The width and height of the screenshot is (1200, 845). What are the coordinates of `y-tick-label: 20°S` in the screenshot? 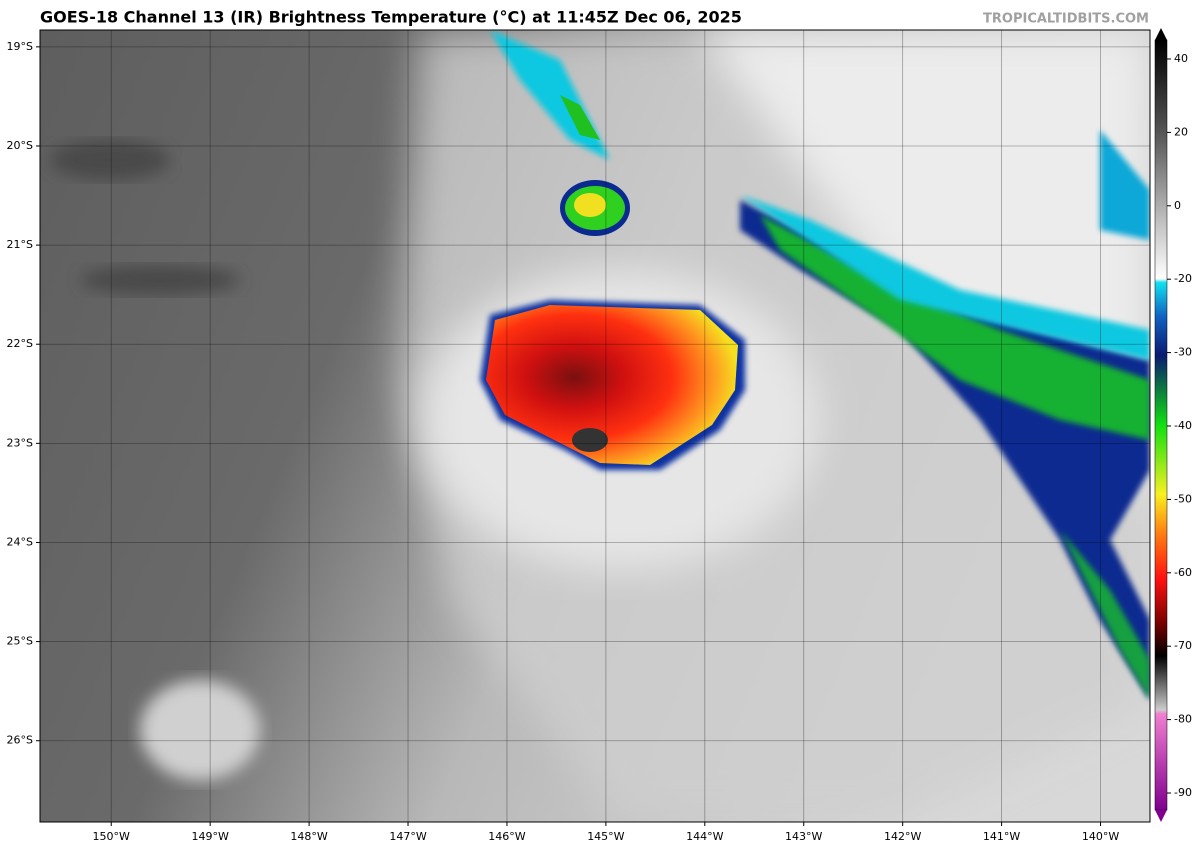 It's located at (20, 145).